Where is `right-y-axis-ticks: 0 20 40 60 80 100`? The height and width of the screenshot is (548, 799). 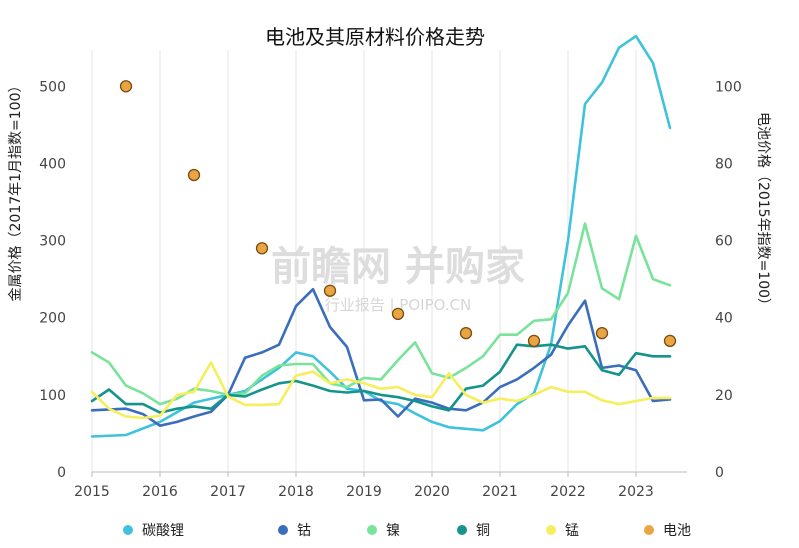
right-y-axis-ticks: 0 20 40 60 80 100 is located at coordinates (728, 280).